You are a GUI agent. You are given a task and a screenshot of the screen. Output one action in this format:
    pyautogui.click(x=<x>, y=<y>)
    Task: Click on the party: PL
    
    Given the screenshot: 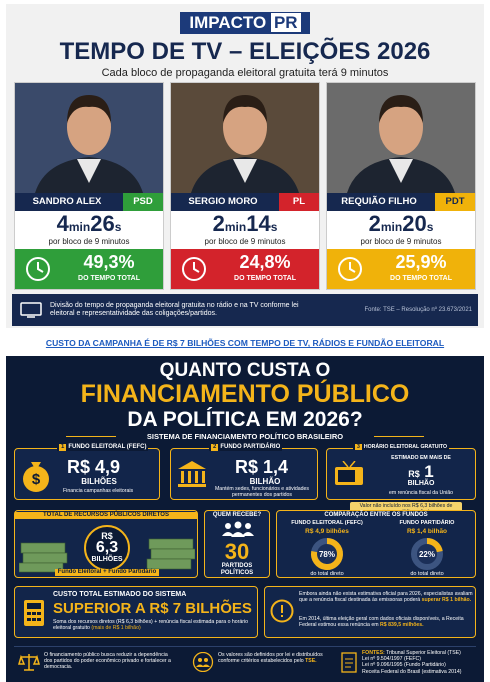 What is the action you would take?
    pyautogui.click(x=299, y=202)
    